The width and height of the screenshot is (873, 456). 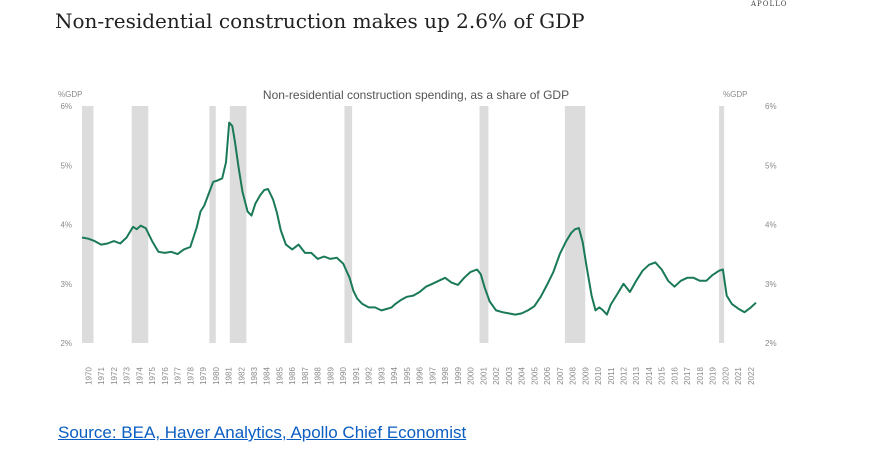 What do you see at coordinates (139, 376) in the screenshot?
I see `x-tick-label: 1974` at bounding box center [139, 376].